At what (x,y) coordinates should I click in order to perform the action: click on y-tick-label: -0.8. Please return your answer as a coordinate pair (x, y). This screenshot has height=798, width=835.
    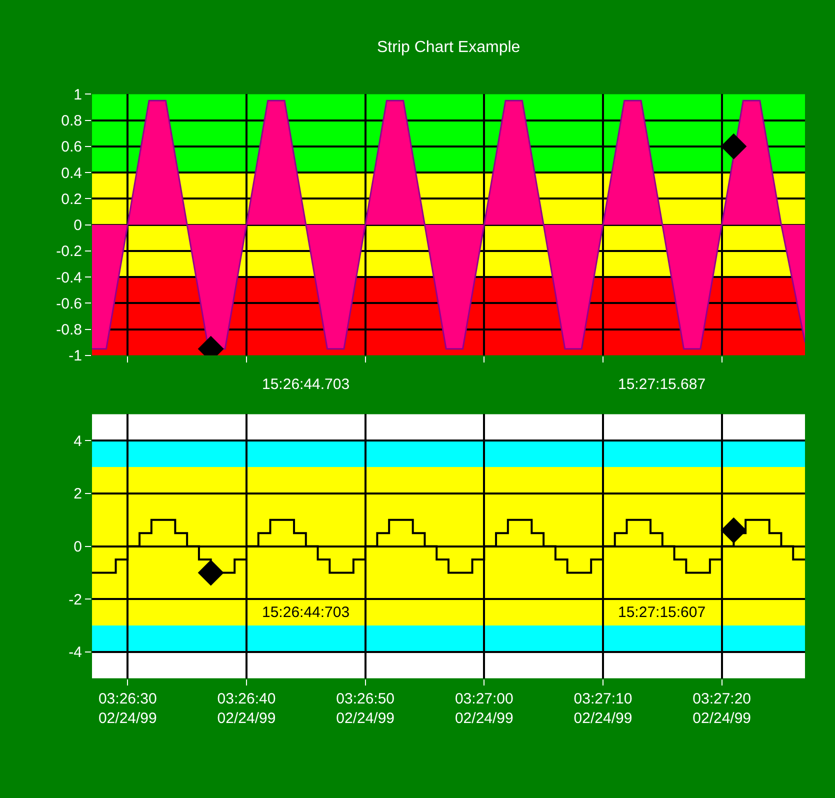
    Looking at the image, I should click on (69, 330).